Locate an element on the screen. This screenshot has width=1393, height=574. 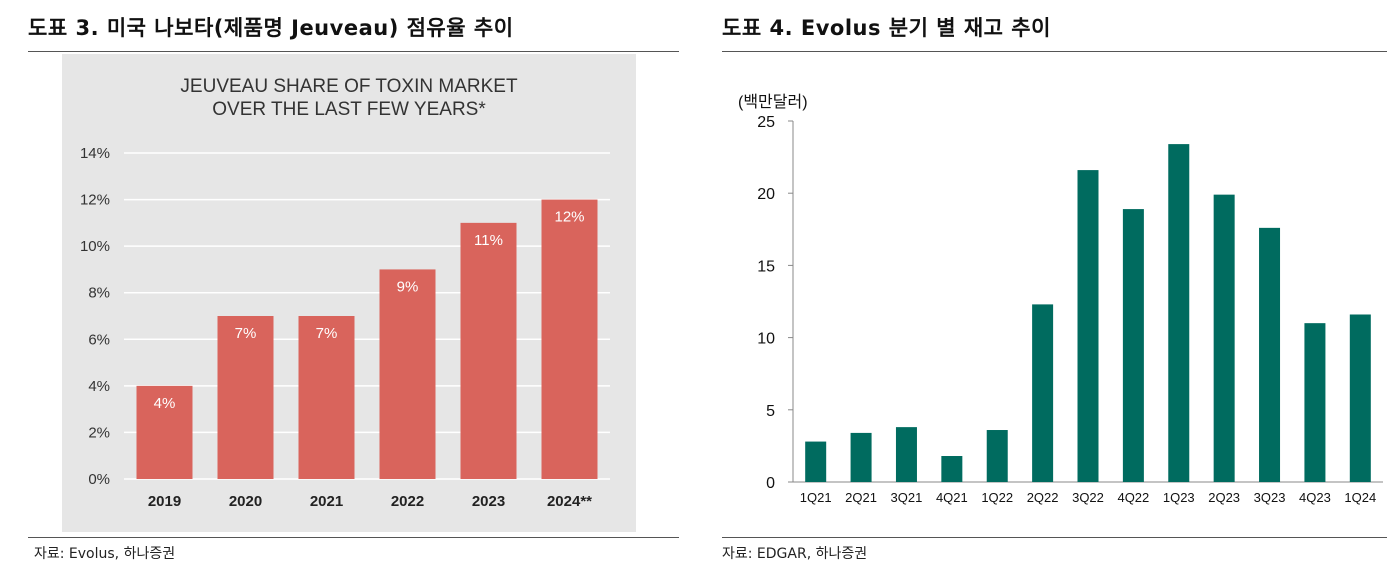
share-chart-title-line2: OVER THE LAST FEW YEARS* is located at coordinates (349, 109).